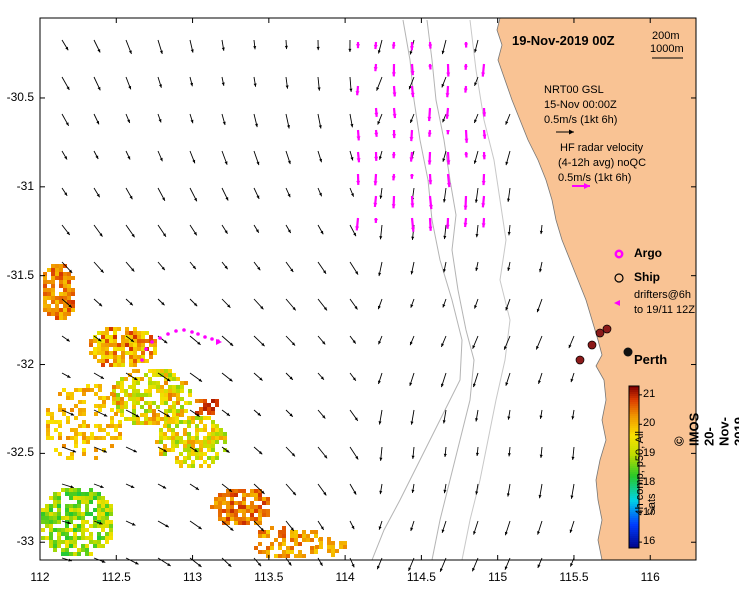  Describe the element at coordinates (219, 342) in the screenshot. I see `drifter-head` at that location.